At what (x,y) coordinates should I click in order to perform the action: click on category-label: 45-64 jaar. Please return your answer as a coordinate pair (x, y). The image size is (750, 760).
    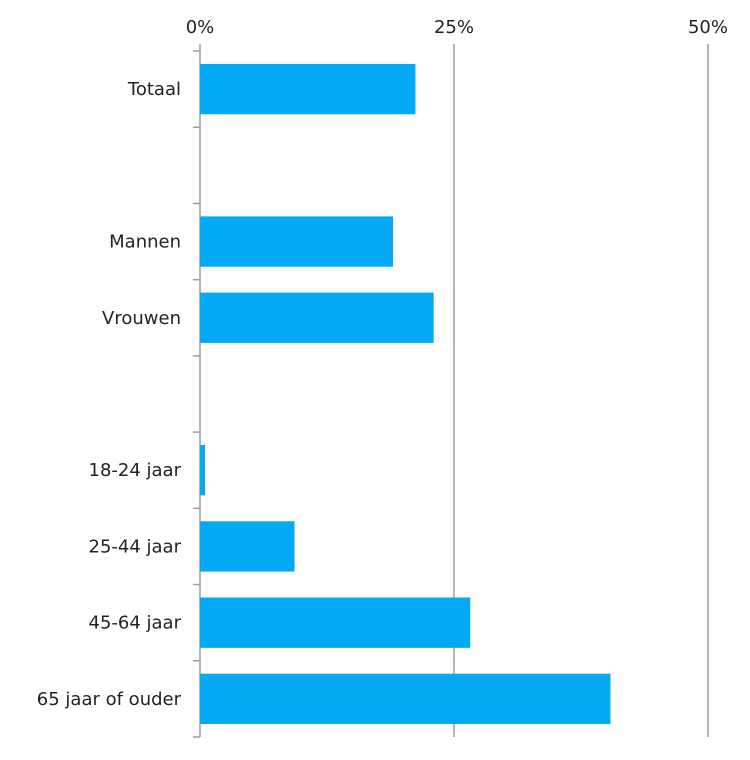
    Looking at the image, I should click on (135, 623).